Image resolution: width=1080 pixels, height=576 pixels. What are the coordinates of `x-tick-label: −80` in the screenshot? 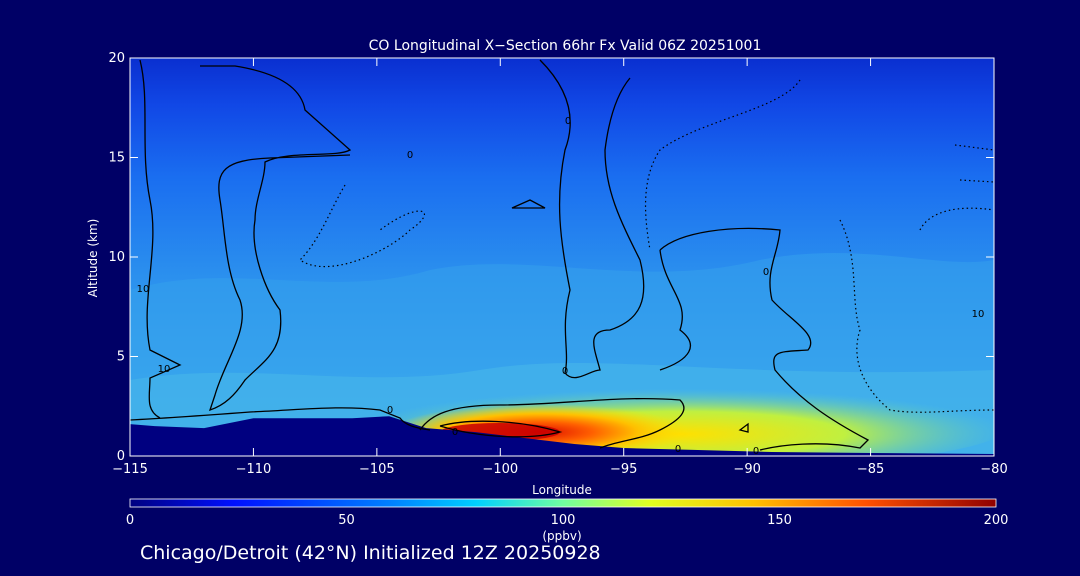 It's located at (993, 469).